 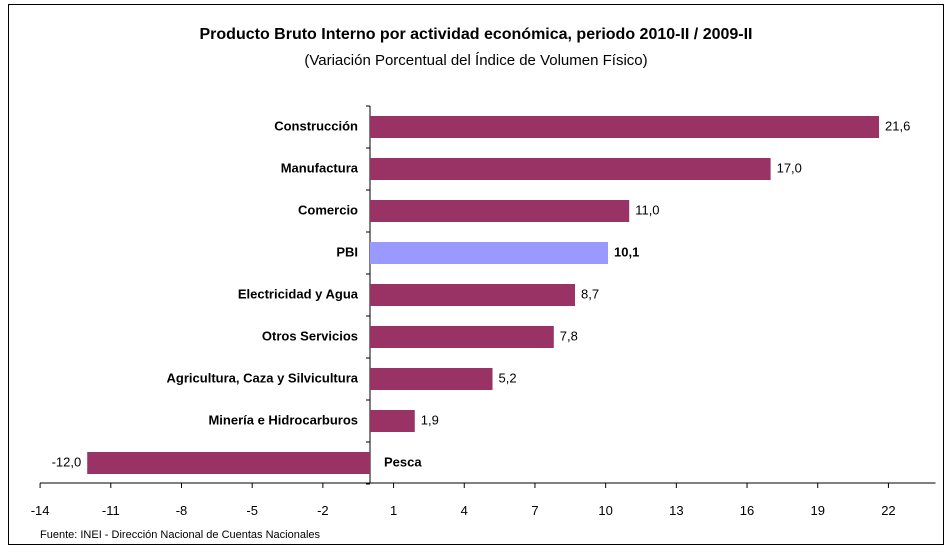 What do you see at coordinates (347, 251) in the screenshot?
I see `category-label: PBI` at bounding box center [347, 251].